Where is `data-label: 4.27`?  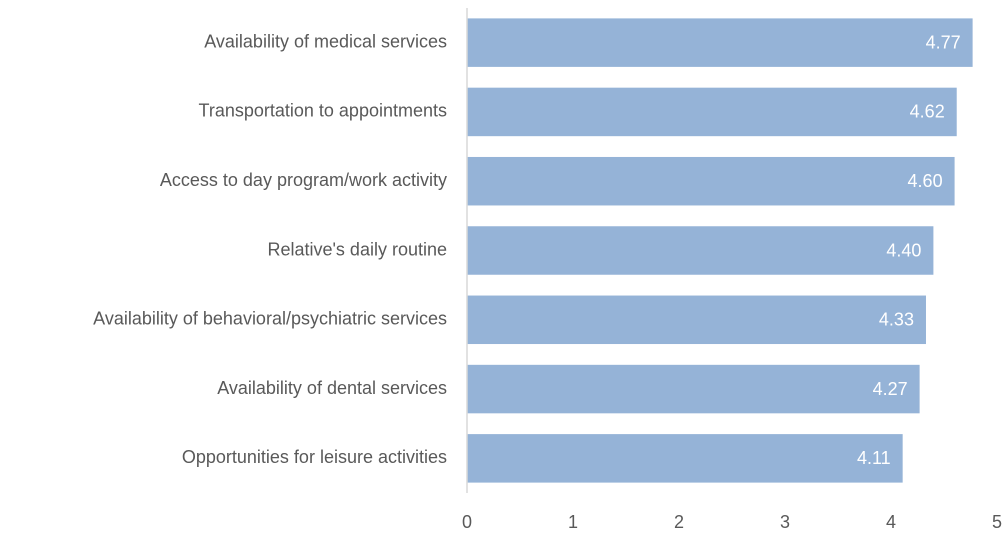
data-label: 4.27 is located at coordinates (890, 389).